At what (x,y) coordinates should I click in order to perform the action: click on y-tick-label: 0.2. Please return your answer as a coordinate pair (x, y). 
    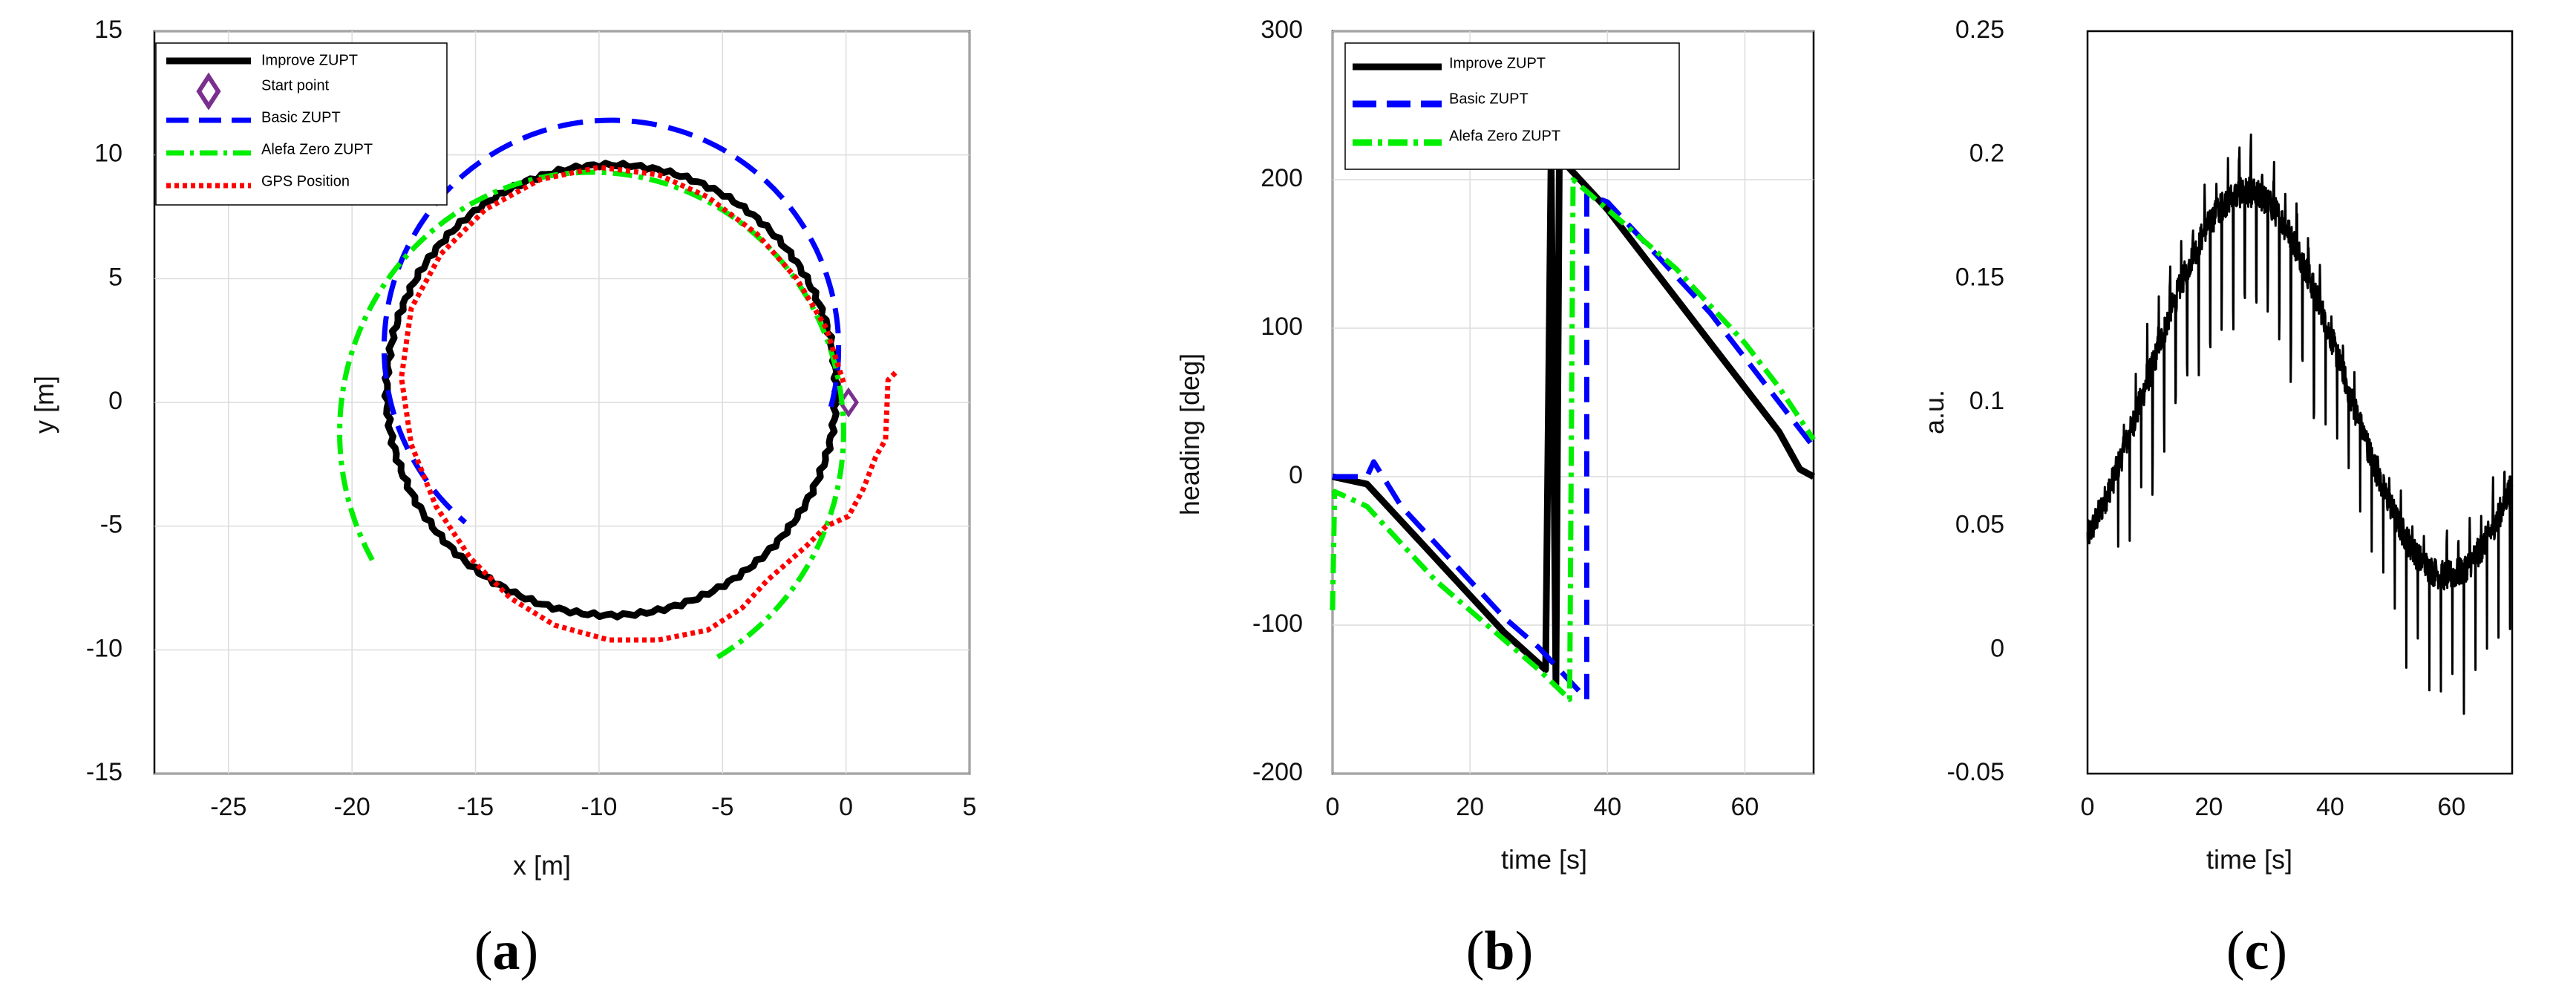
    Looking at the image, I should click on (1986, 154).